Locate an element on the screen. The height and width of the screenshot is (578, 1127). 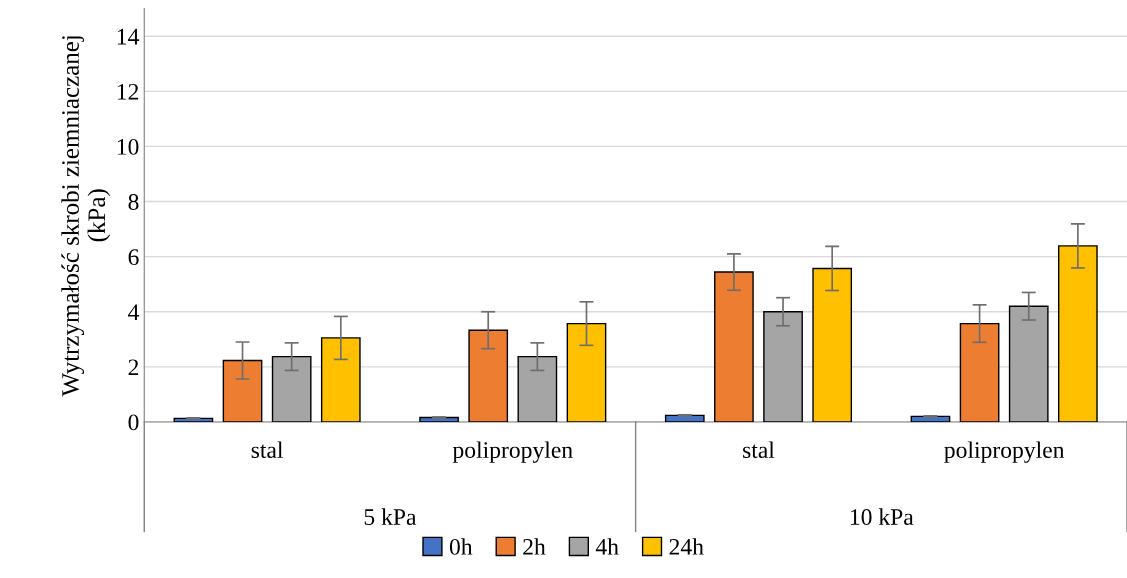
legend-label: 4h is located at coordinates (607, 546).